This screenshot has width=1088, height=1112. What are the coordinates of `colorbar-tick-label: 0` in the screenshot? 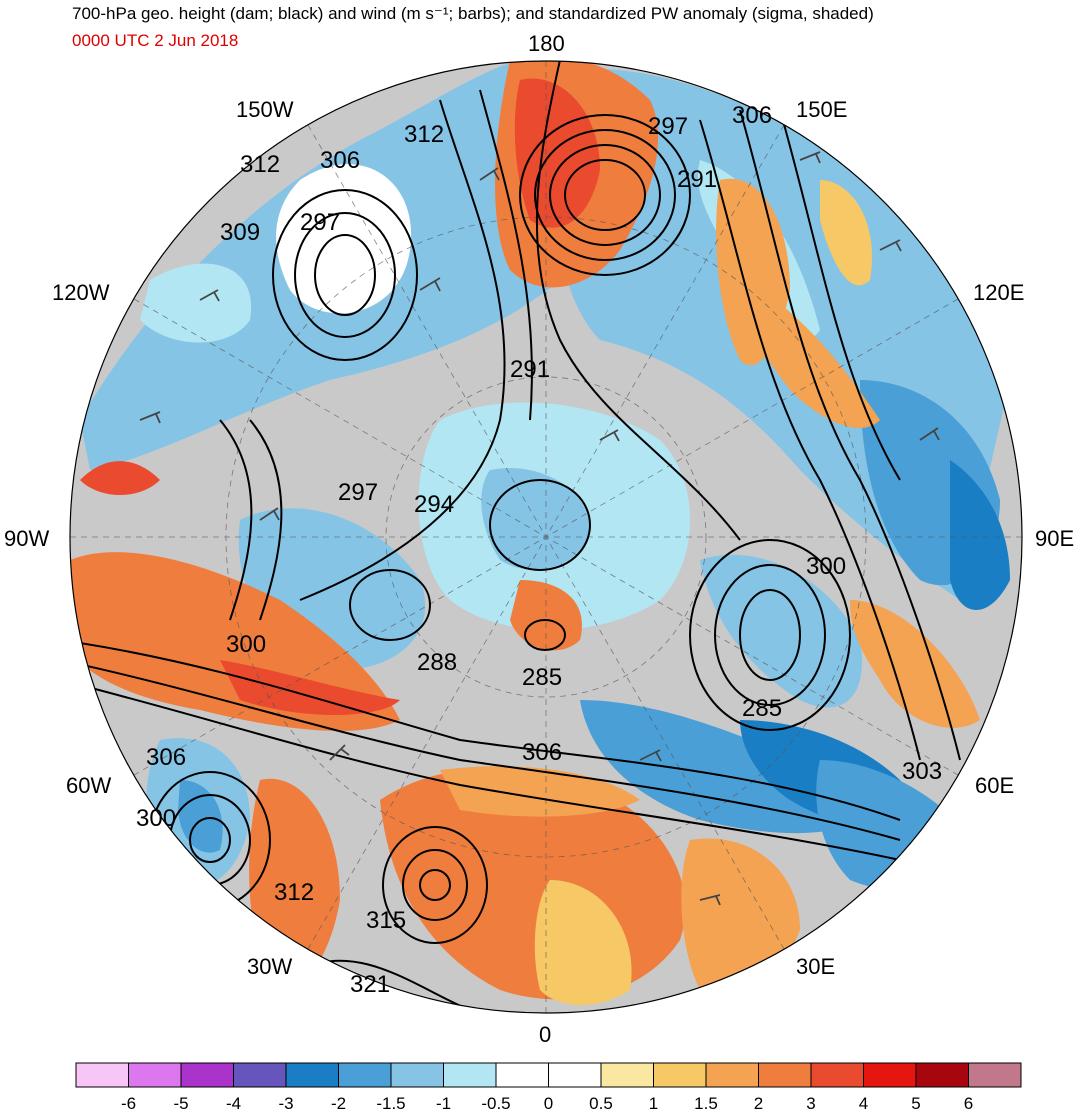 It's located at (548, 1103).